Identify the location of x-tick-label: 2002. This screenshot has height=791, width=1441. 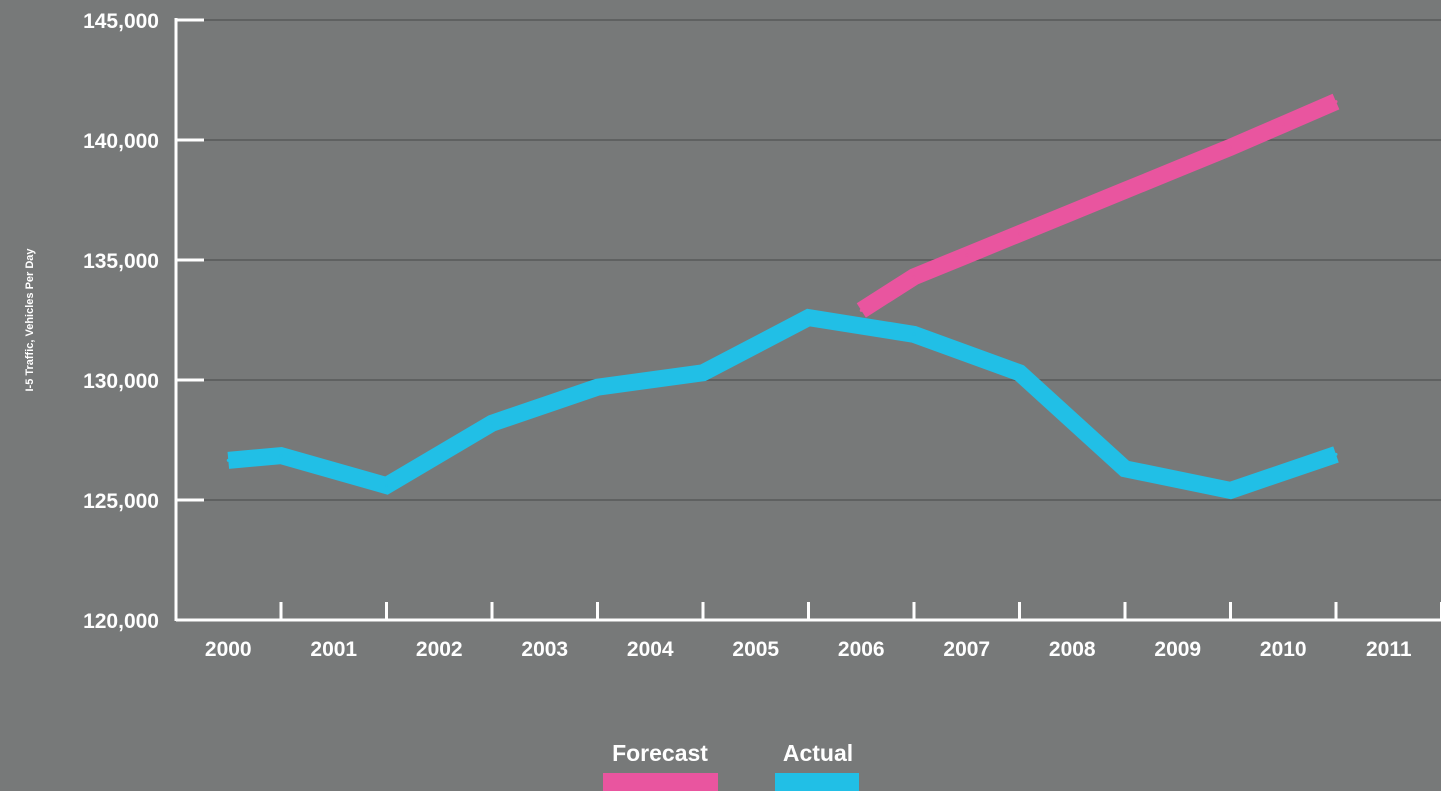
(439, 649).